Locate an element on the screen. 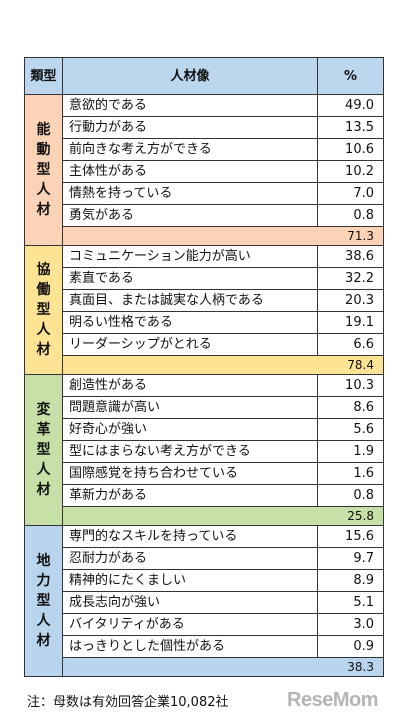 The width and height of the screenshot is (403, 722). group-total: 71.3 is located at coordinates (223, 236).